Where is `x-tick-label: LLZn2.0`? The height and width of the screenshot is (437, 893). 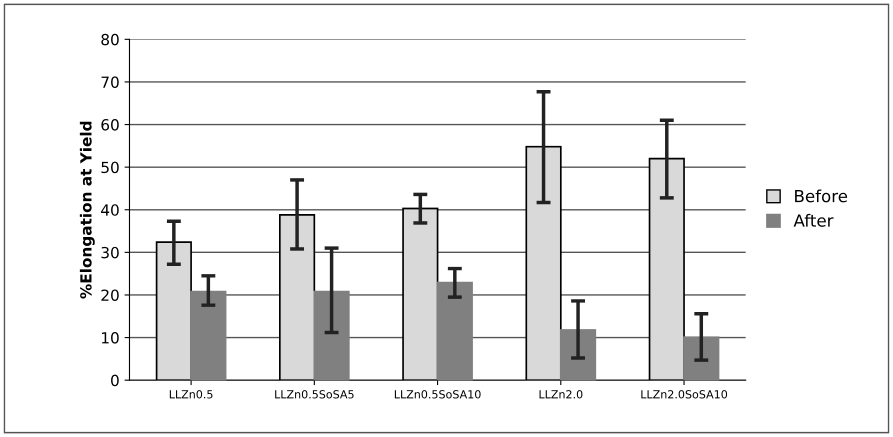 x-tick-label: LLZn2.0 is located at coordinates (561, 394).